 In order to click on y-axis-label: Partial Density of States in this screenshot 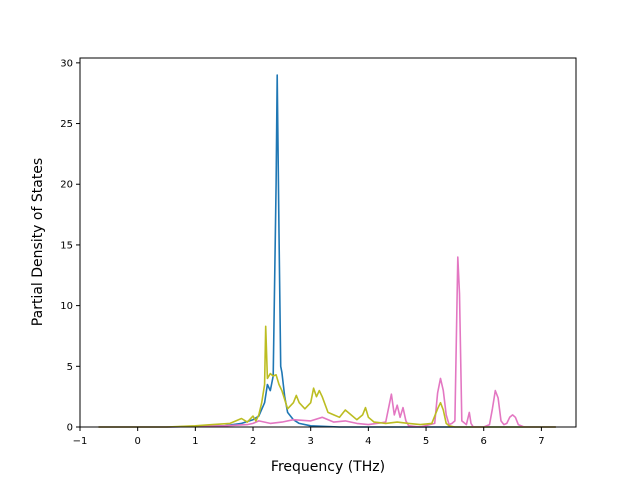, I will do `click(38, 242)`.